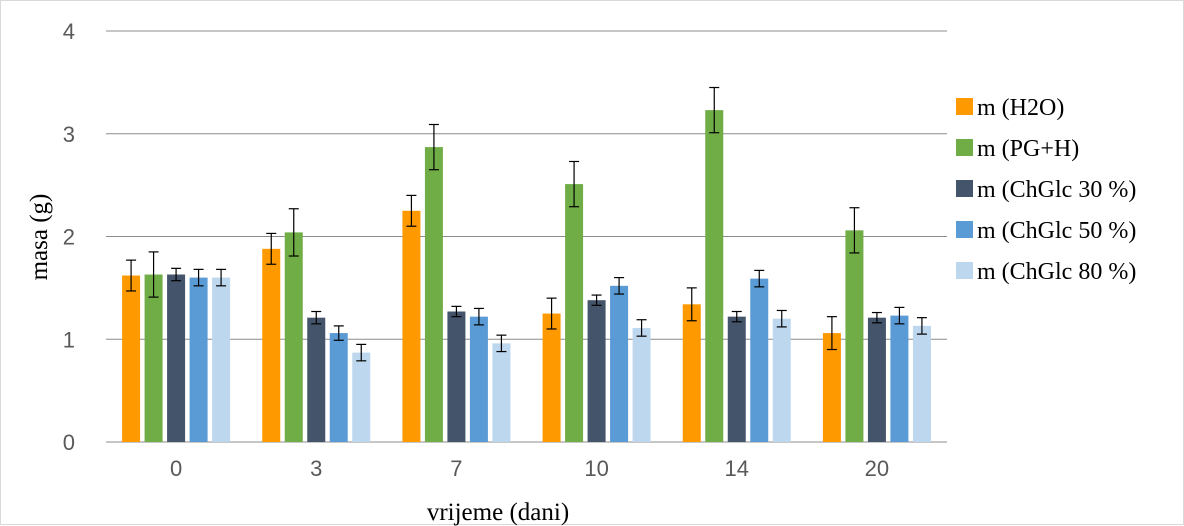  What do you see at coordinates (69, 339) in the screenshot?
I see `y-tick-label: 1` at bounding box center [69, 339].